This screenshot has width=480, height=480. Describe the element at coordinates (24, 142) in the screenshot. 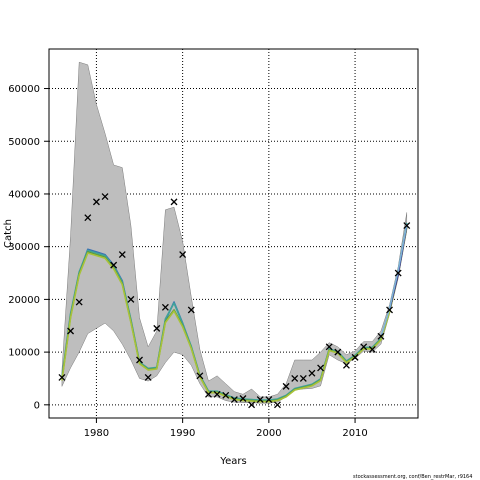

I see `y-tick-label: 50000` at that location.